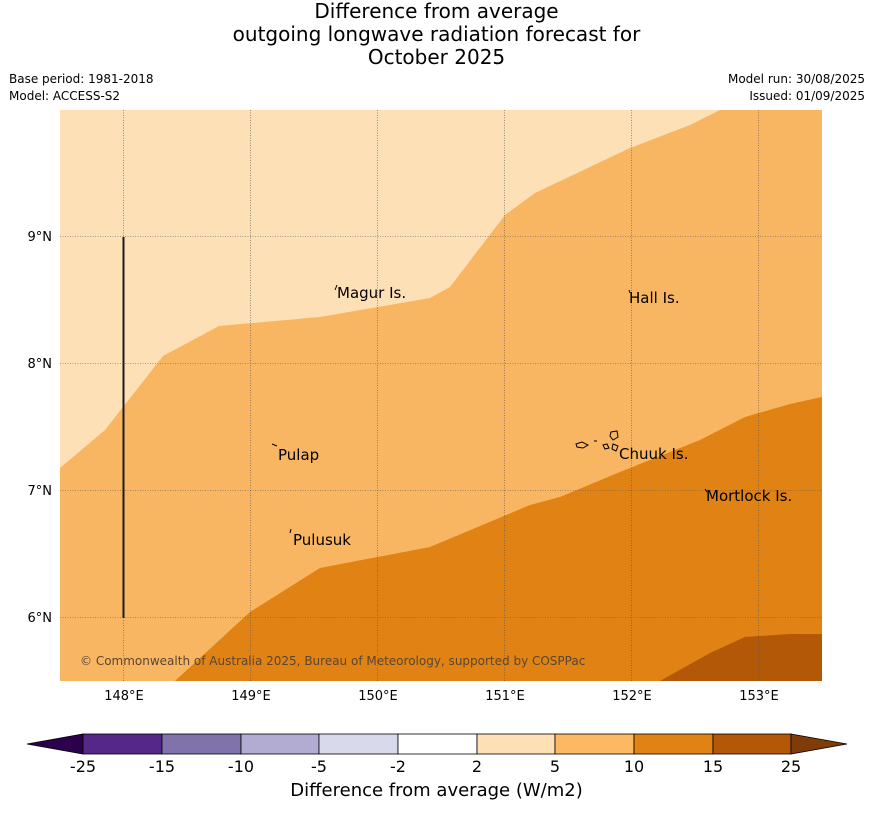 This screenshot has width=873, height=816. What do you see at coordinates (298, 455) in the screenshot?
I see `place-label-pulap: Pulap` at bounding box center [298, 455].